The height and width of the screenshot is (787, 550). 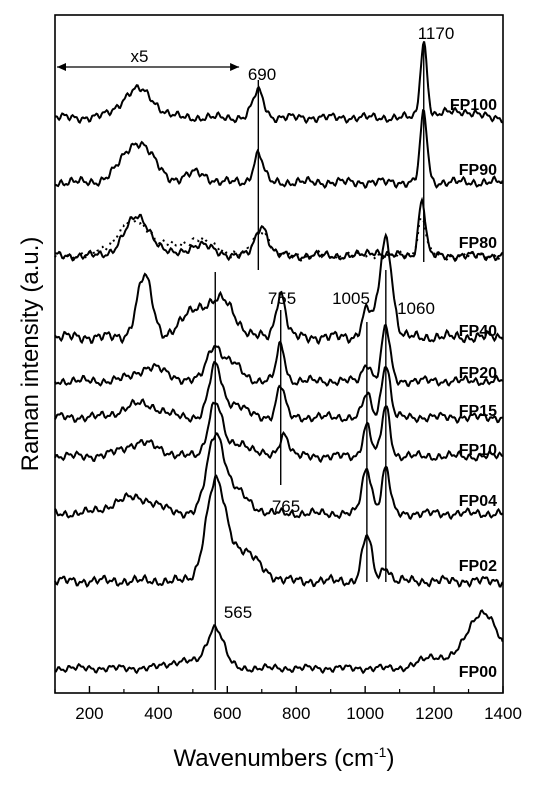 I want to click on x-tick-label: 600, so click(x=227, y=713).